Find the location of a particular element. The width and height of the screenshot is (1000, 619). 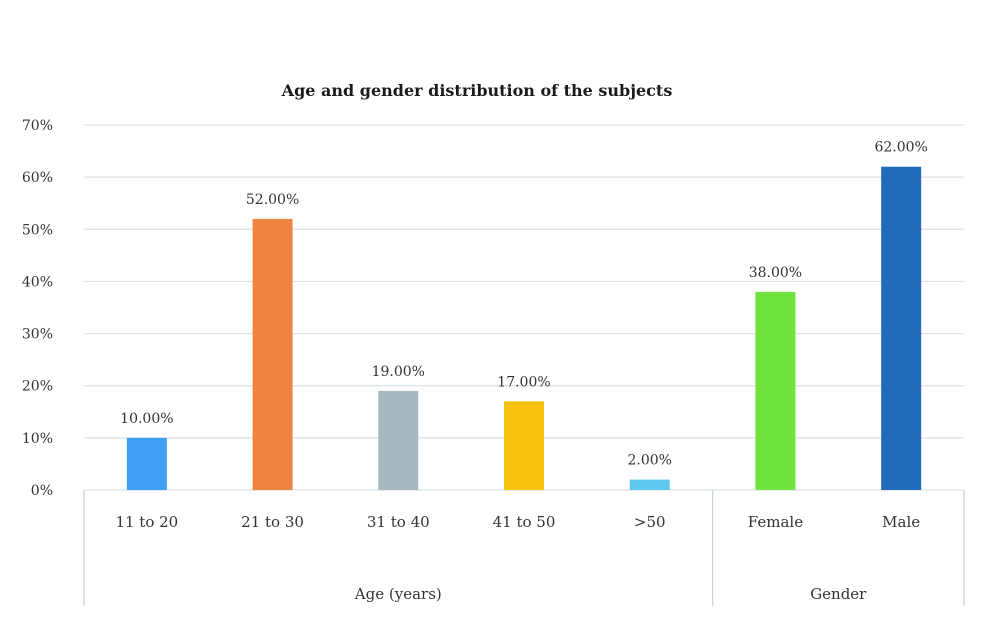

group-label: Age (years) is located at coordinates (398, 594).